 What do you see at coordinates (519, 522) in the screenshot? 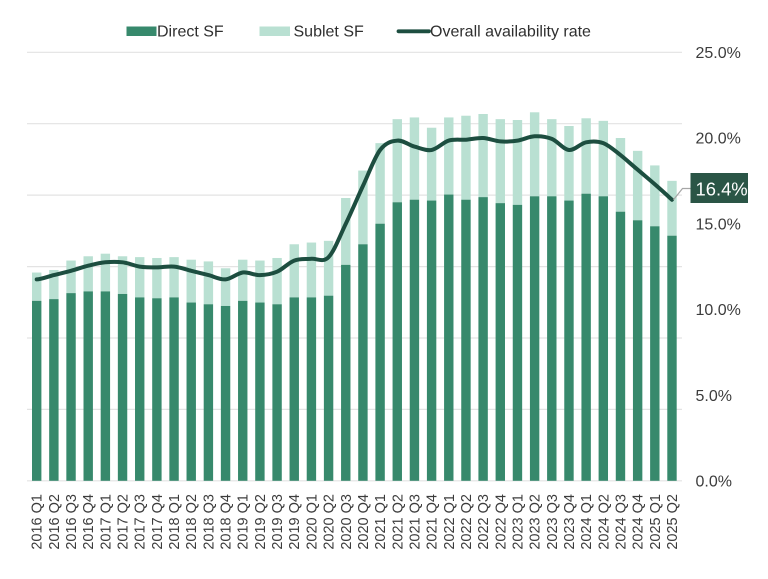
I see `svg-text: 2023 Q1` at bounding box center [519, 522].